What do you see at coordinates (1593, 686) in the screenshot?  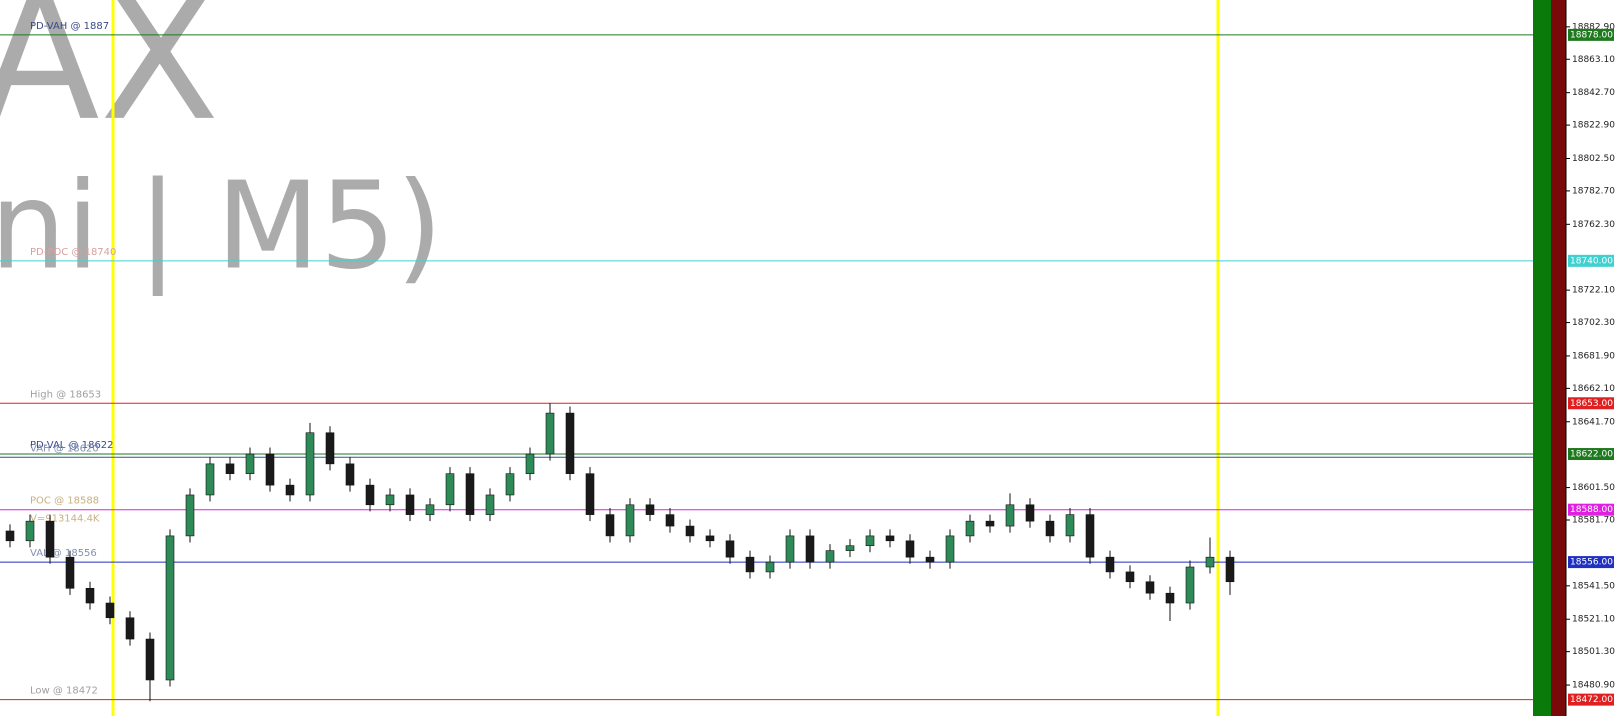 I see `y-tick-label: 18480.90` at bounding box center [1593, 686].